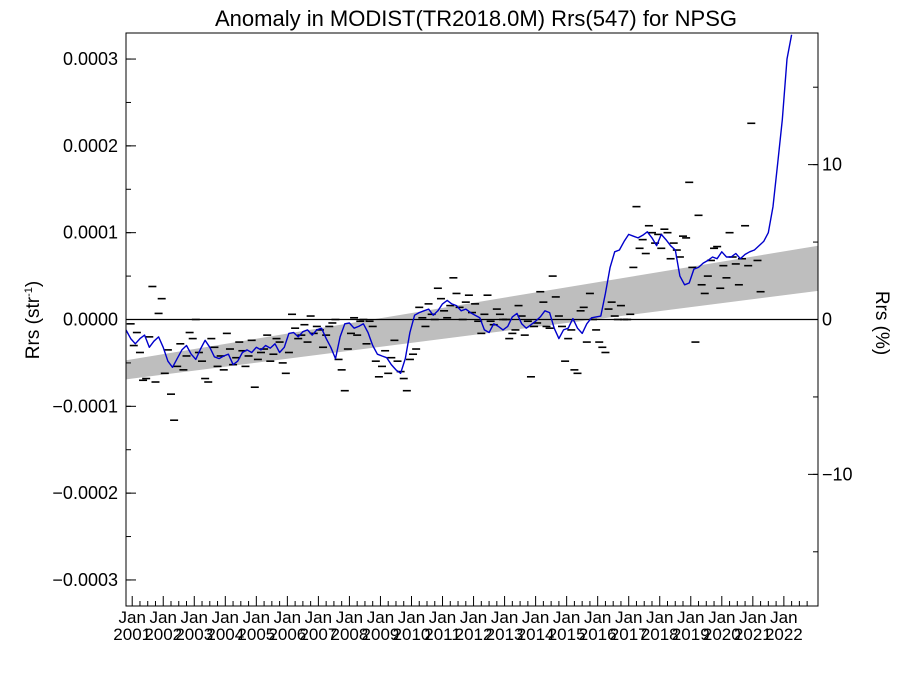 The image size is (900, 675). Describe the element at coordinates (567, 634) in the screenshot. I see `x-tick-label-year: 2015` at that location.